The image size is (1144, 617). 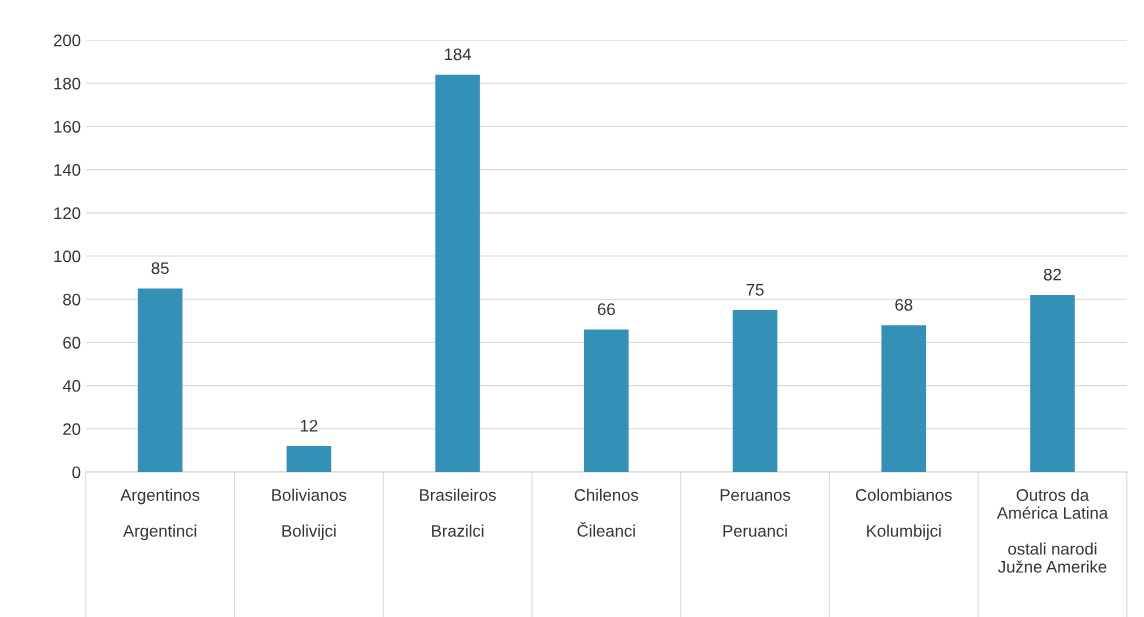 I want to click on y-tick-label: 200, so click(x=67, y=40).